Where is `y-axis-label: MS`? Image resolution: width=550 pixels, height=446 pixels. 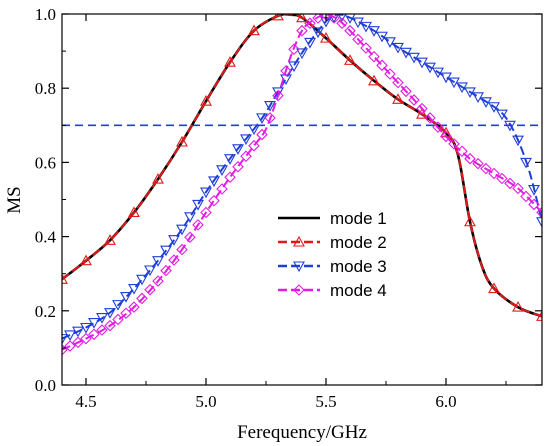 y-axis-label: MS is located at coordinates (14, 199).